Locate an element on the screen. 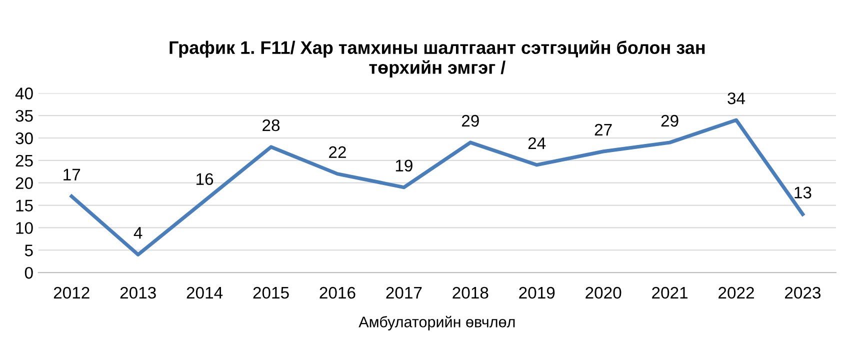 Image resolution: width=853 pixels, height=345 pixels. x-tick-label: 2013 is located at coordinates (138, 292).